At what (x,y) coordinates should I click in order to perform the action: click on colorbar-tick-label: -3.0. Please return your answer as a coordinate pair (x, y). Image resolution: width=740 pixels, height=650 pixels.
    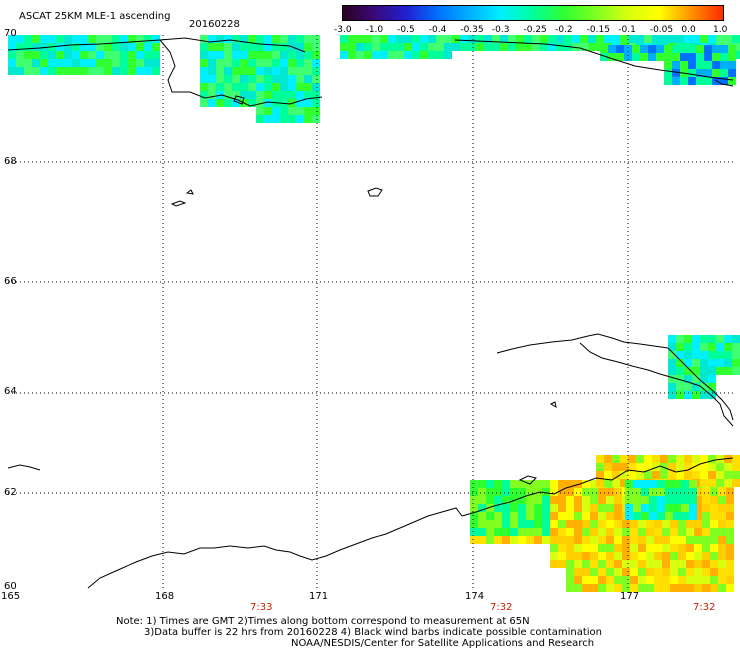
    Looking at the image, I should click on (343, 30).